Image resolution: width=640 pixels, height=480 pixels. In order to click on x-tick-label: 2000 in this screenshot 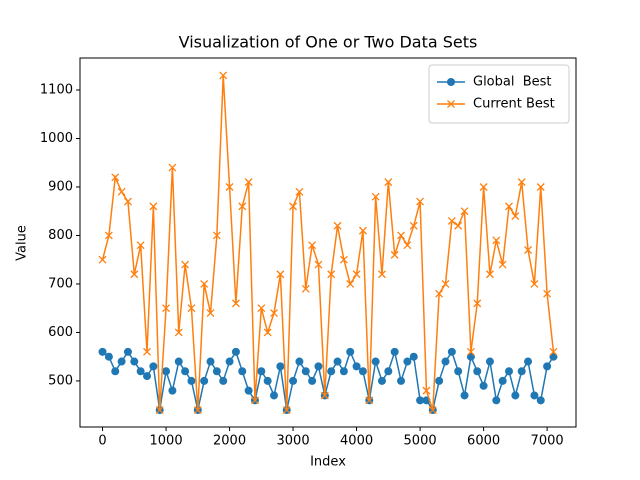, I will do `click(229, 441)`.